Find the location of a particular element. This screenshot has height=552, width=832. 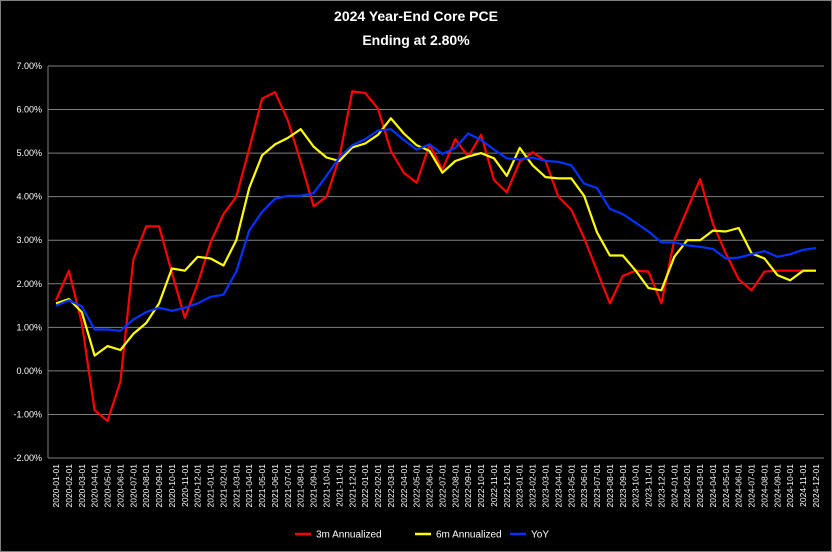

x-tick-label: 2022-07-01 is located at coordinates (442, 486).